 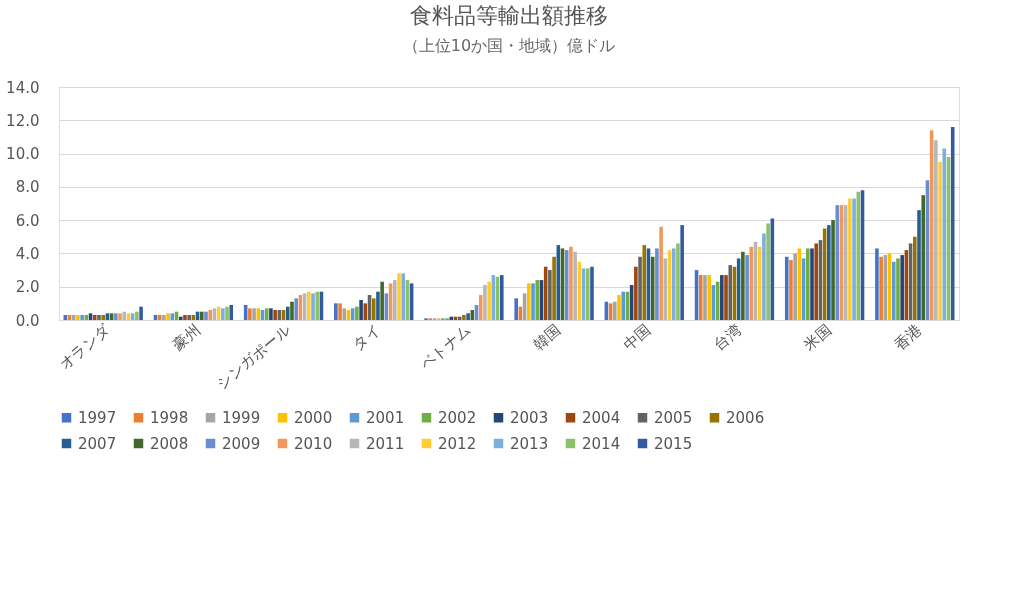 What do you see at coordinates (385, 417) in the screenshot?
I see `legend-label: 2001` at bounding box center [385, 417].